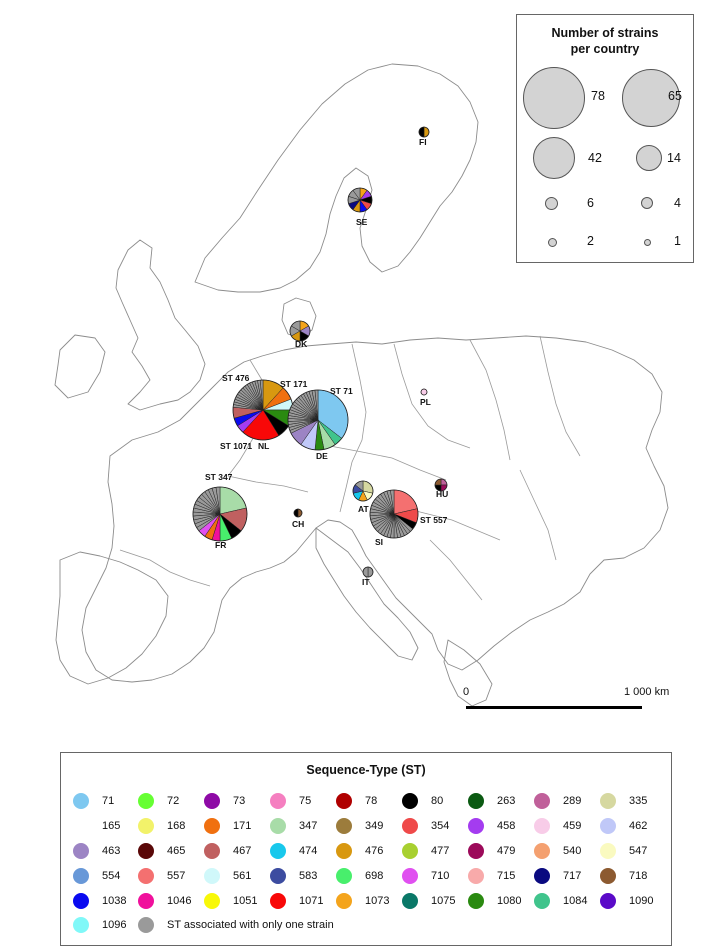 The width and height of the screenshot is (709, 950). I want to click on st-label: 561, so click(242, 876).